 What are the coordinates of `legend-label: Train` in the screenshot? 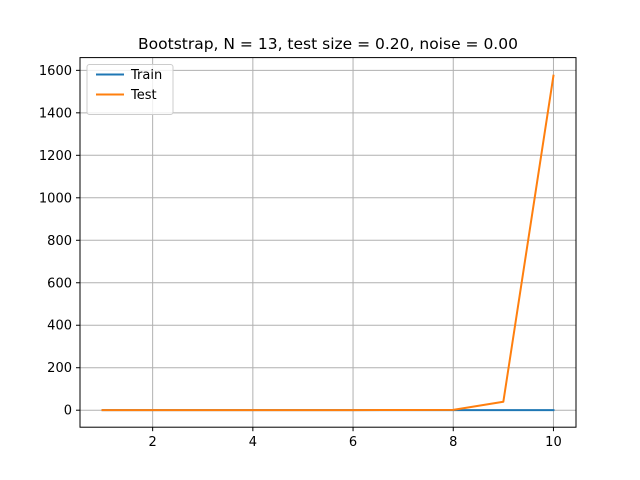 It's located at (146, 75).